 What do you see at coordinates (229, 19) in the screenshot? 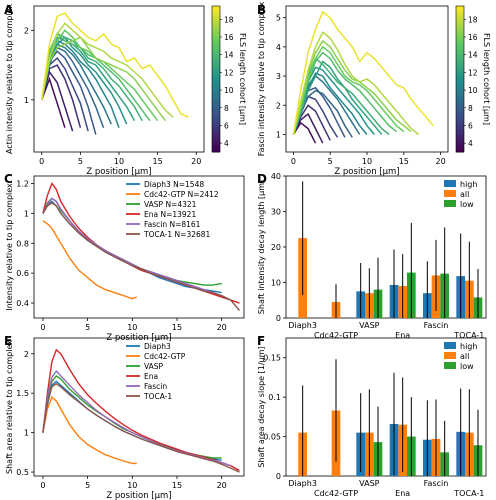
I see `panel-a-colorbar-tick-label: 18` at bounding box center [229, 19].